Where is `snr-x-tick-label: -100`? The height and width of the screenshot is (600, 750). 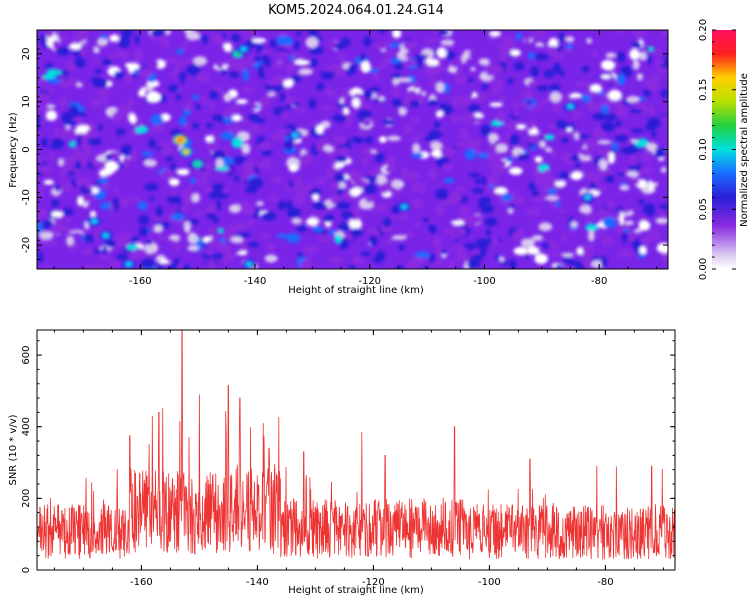 snr-x-tick-label: -100 is located at coordinates (489, 582).